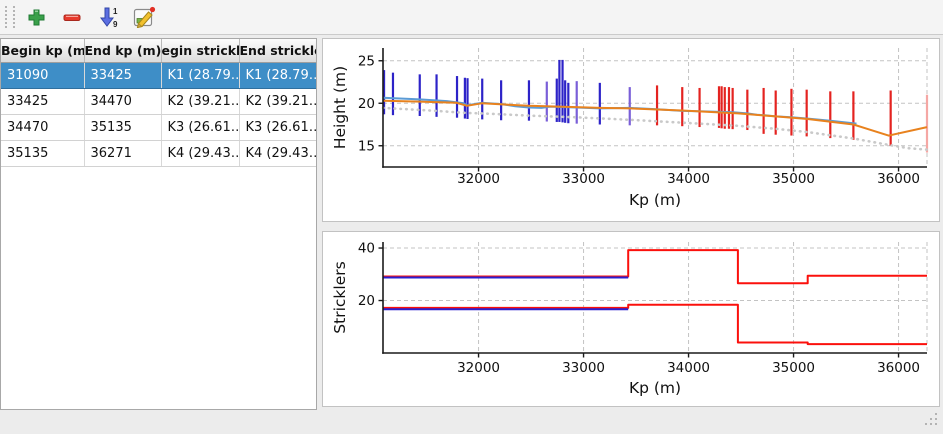 Image resolution: width=943 pixels, height=434 pixels. What do you see at coordinates (123, 51) in the screenshot?
I see `column-header-1: End kp (m)` at bounding box center [123, 51].